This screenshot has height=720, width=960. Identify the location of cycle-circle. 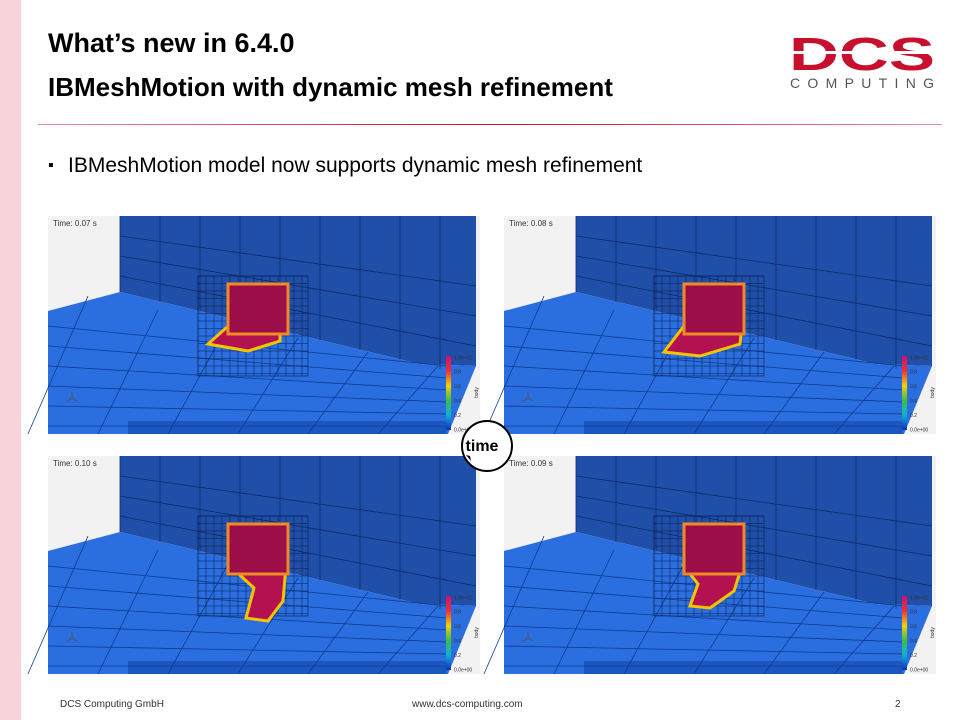
(487, 446).